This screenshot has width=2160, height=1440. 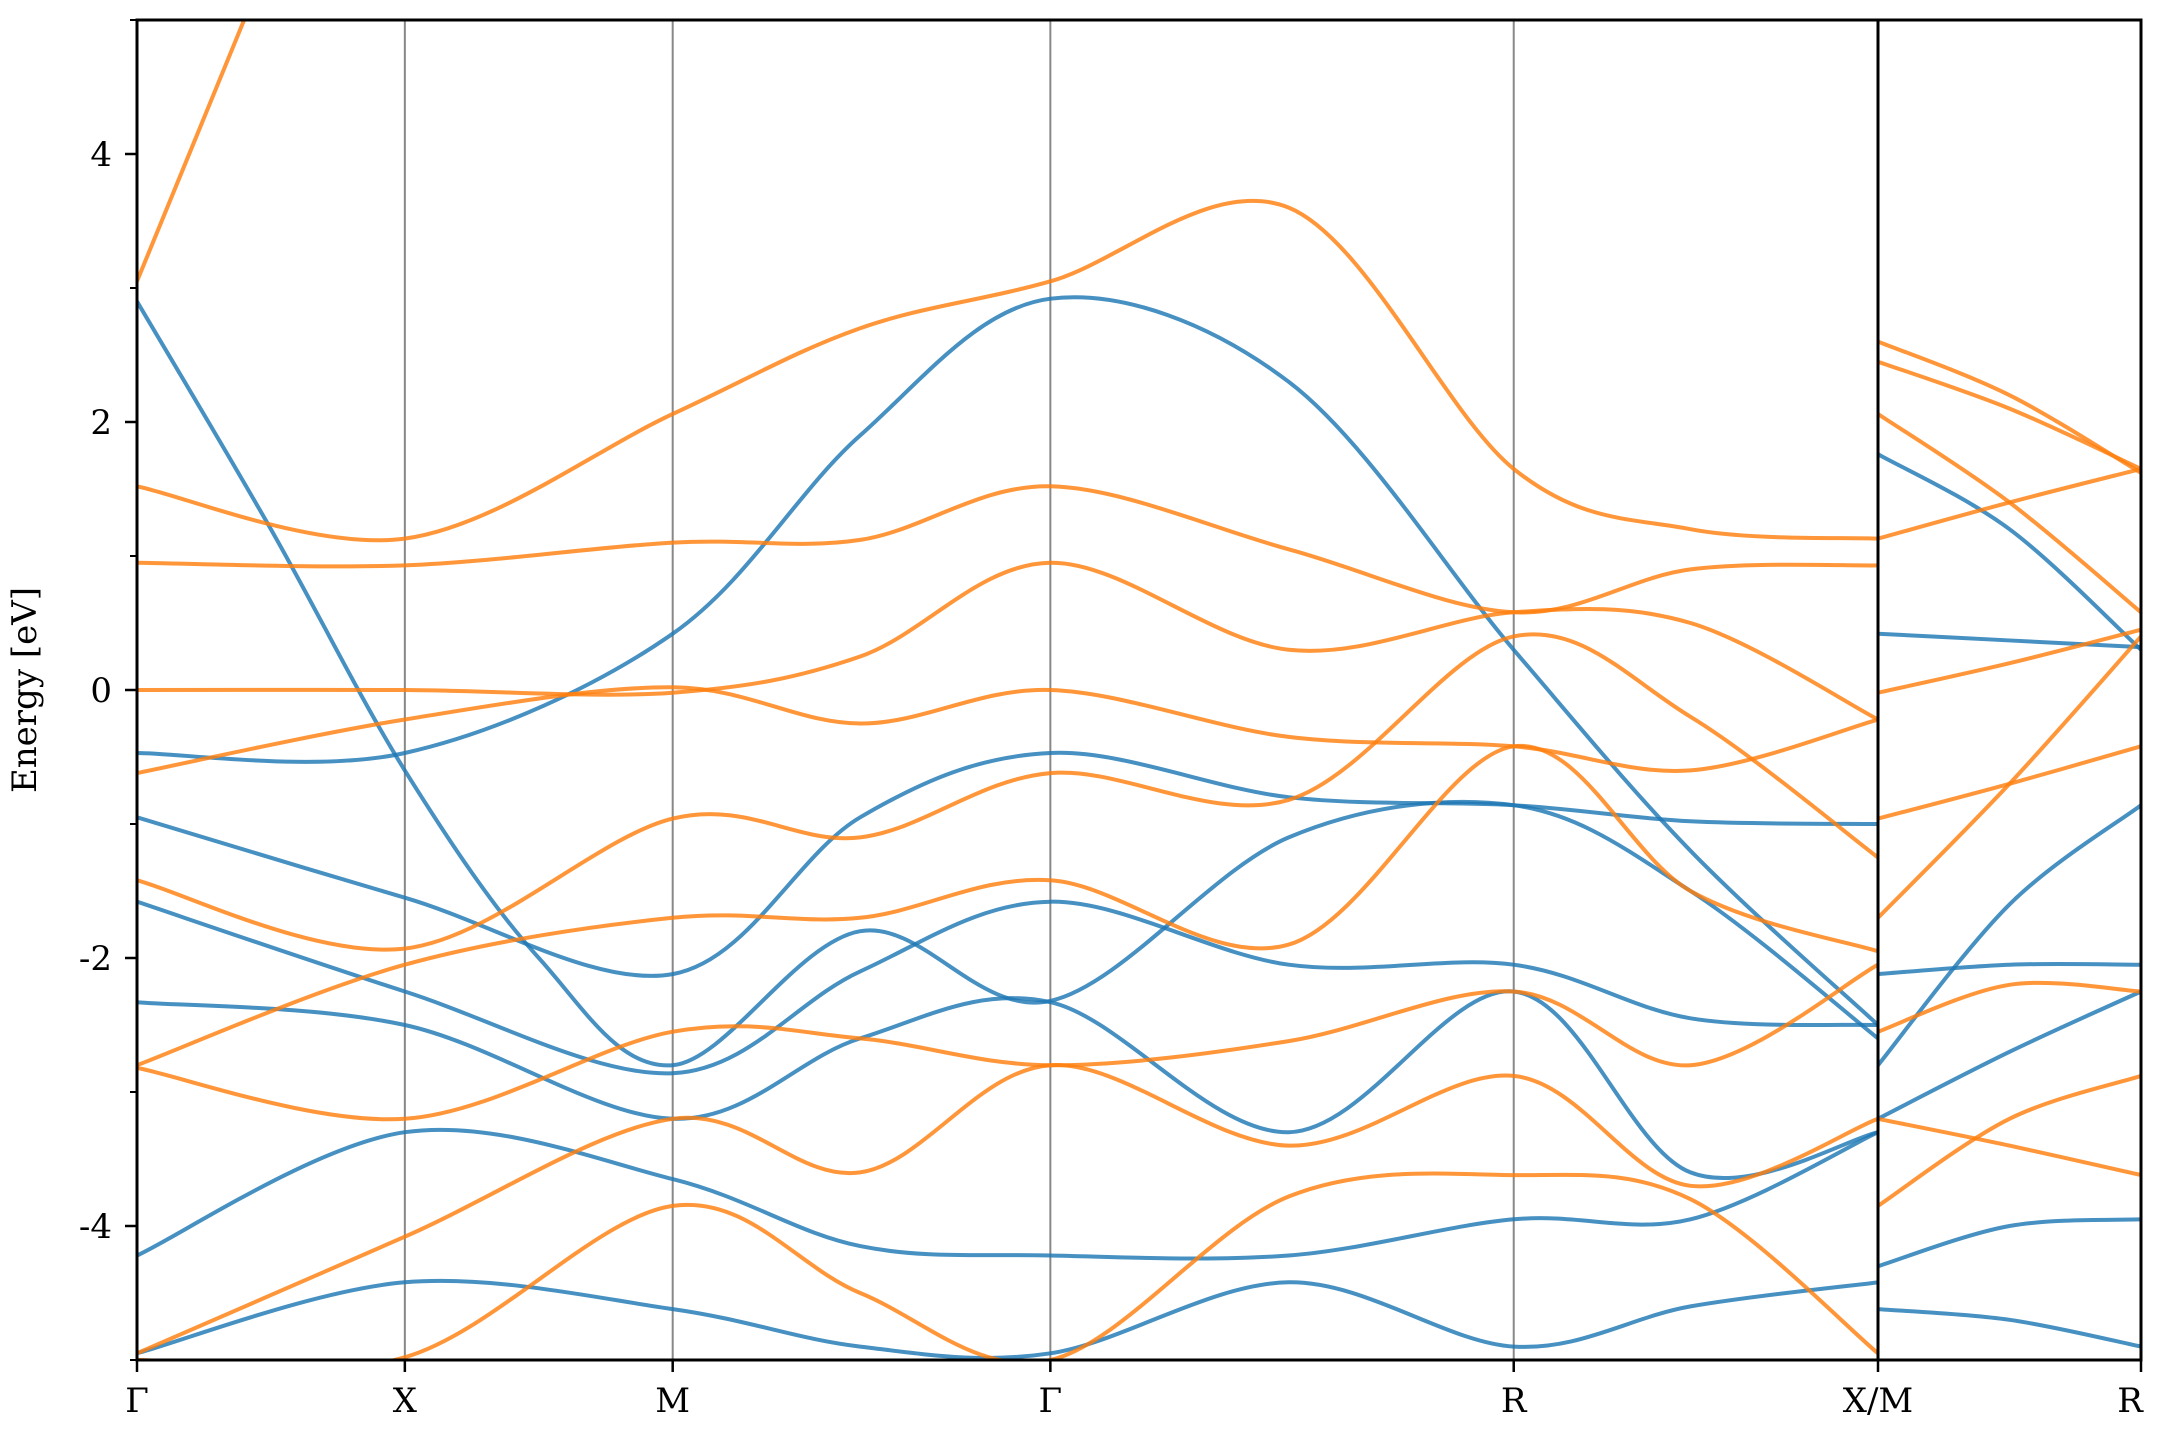 What do you see at coordinates (672, 1401) in the screenshot?
I see `x-tick-label-2: M` at bounding box center [672, 1401].